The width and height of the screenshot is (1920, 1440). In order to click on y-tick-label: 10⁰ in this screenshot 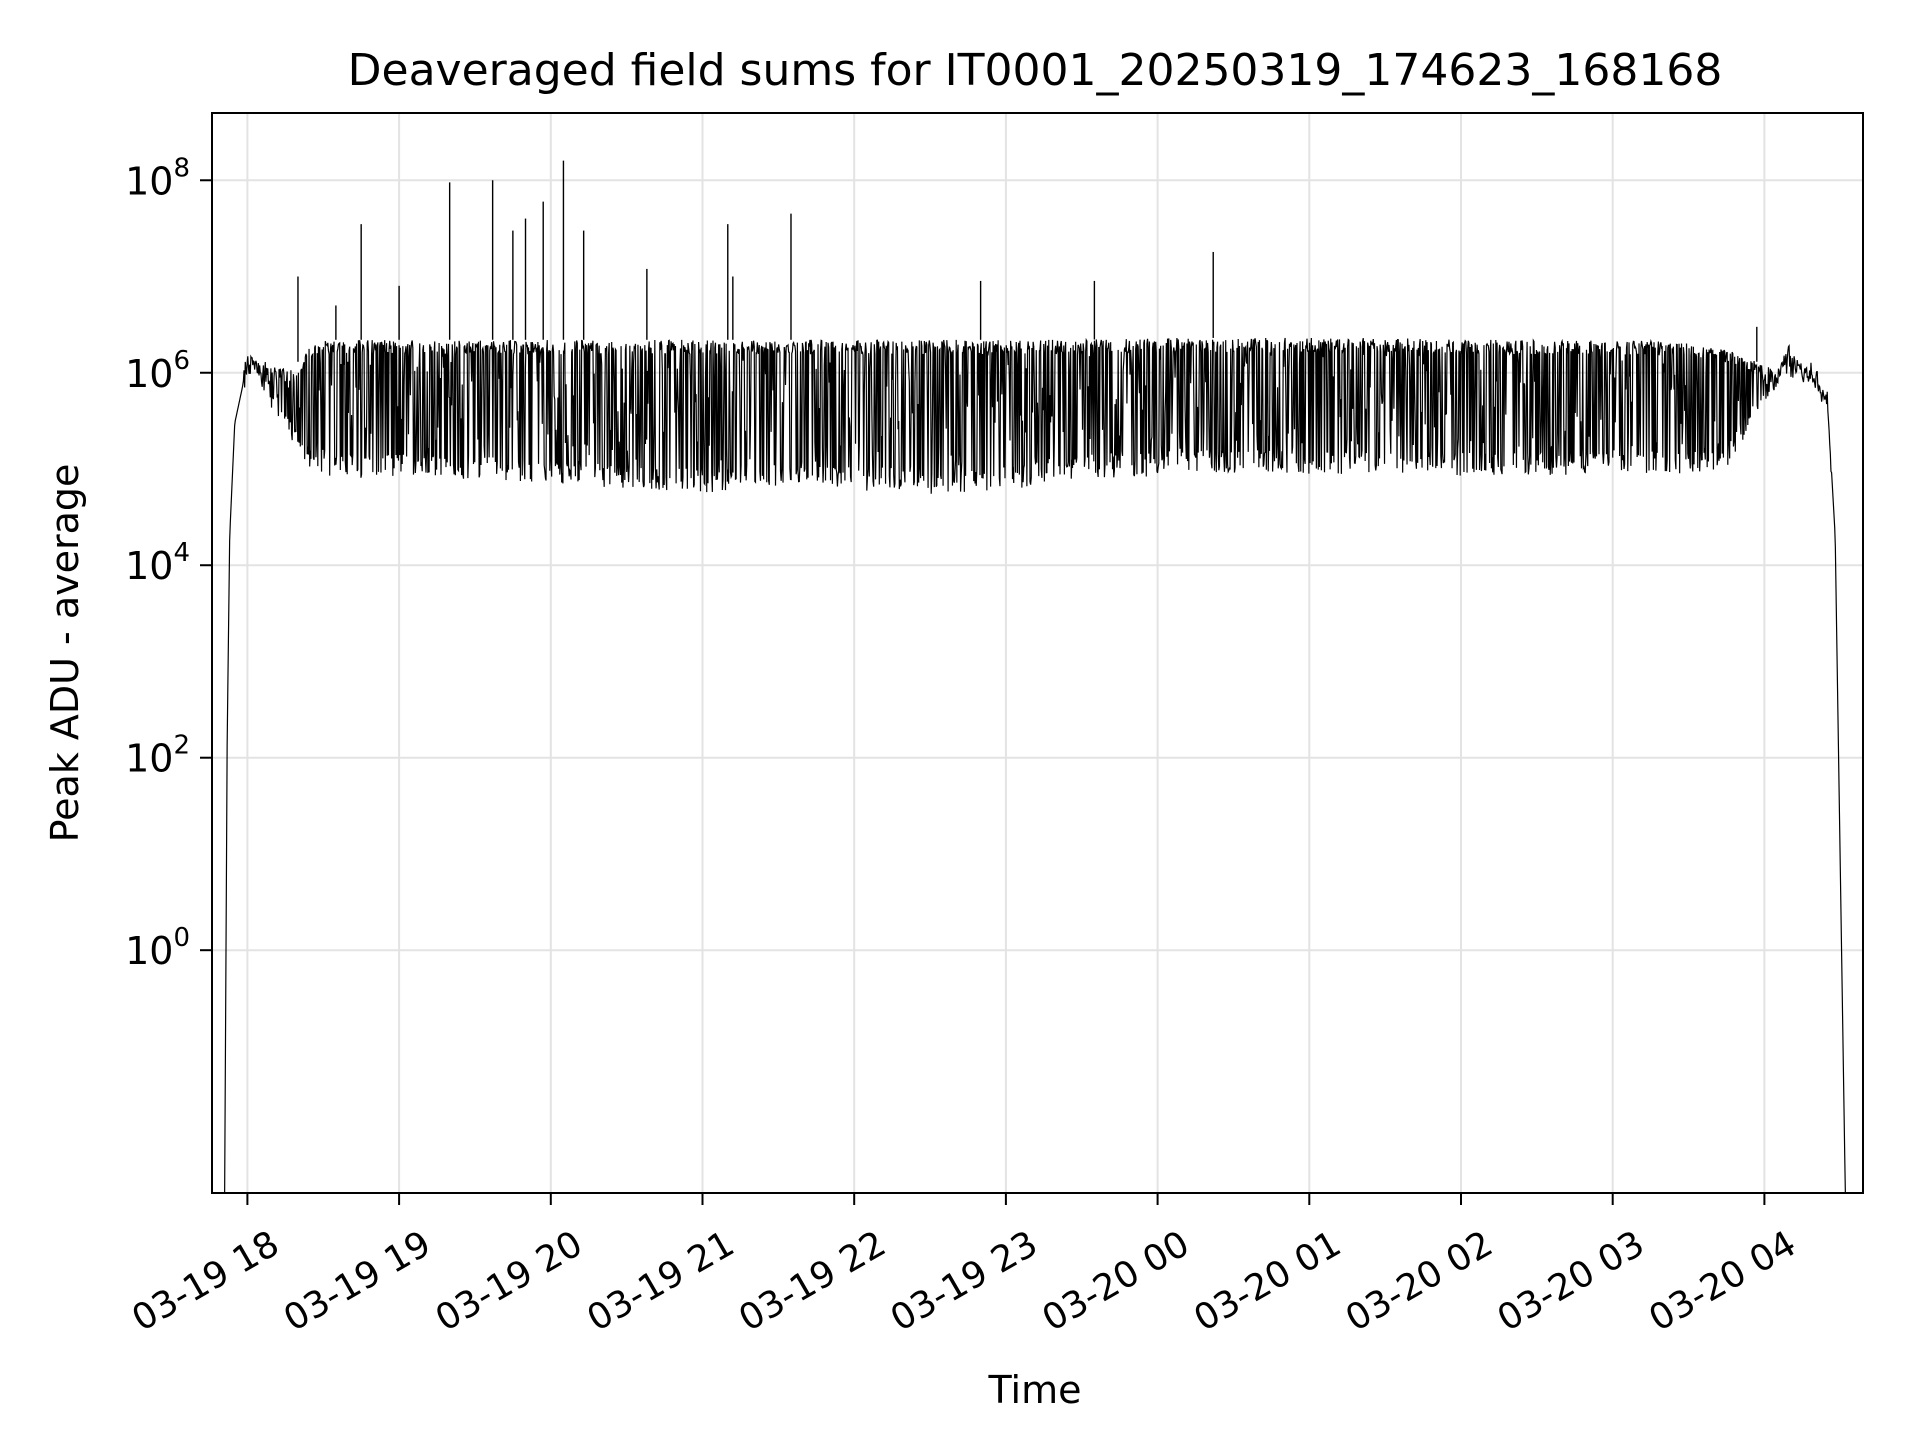, I will do `click(157, 948)`.